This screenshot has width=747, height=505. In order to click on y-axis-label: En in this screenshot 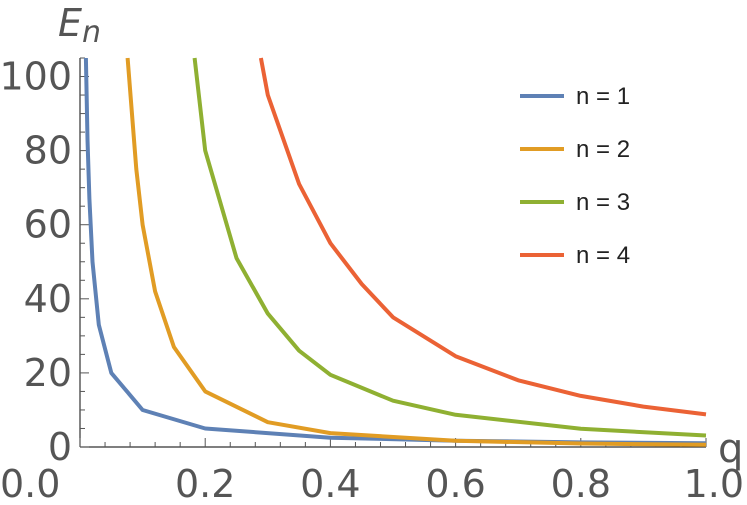, I will do `click(79, 25)`.